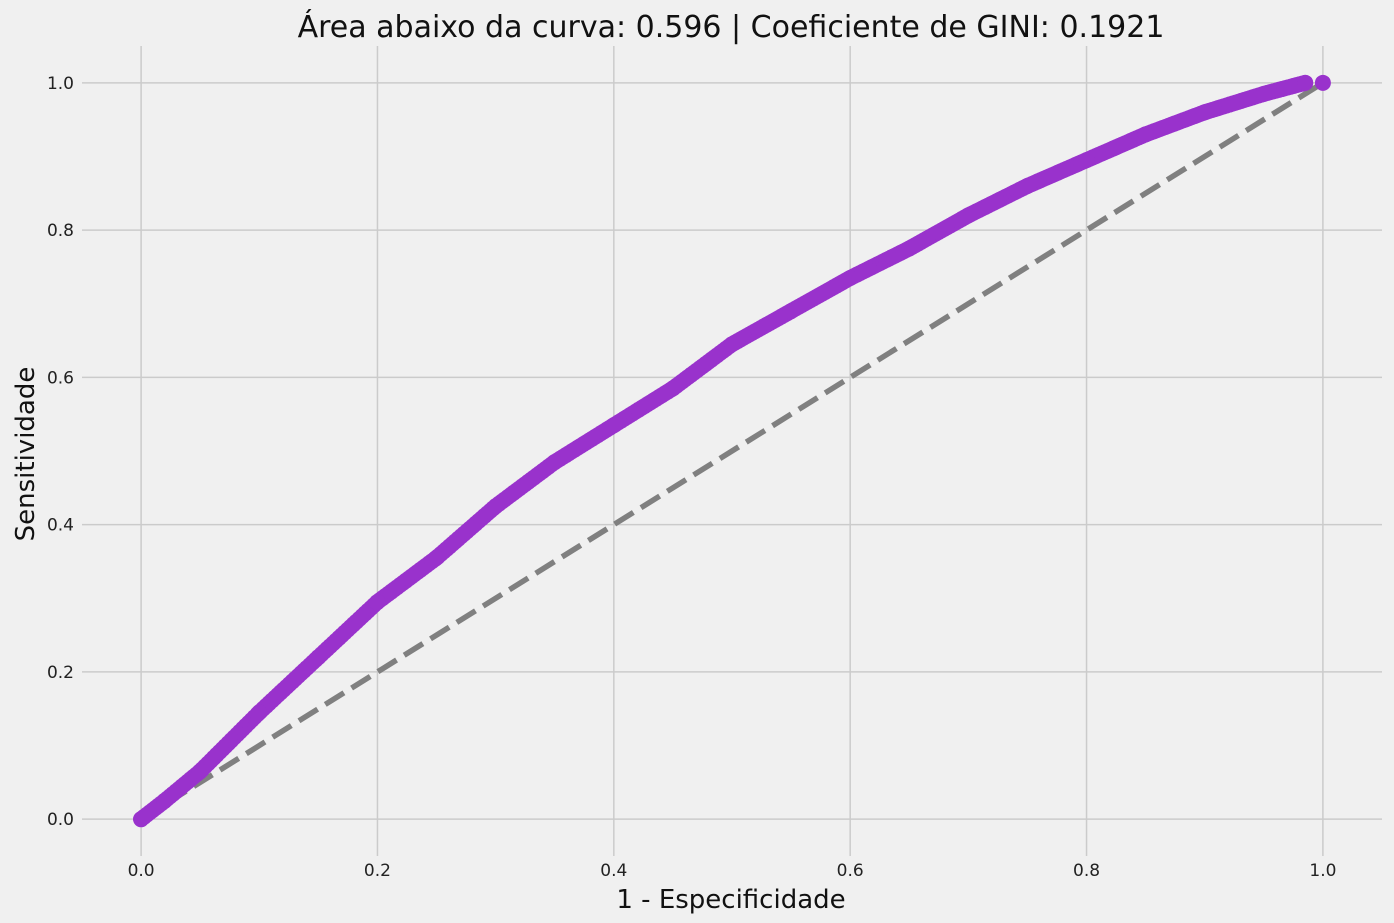 Image resolution: width=1394 pixels, height=923 pixels. I want to click on x-tick-label: 1.0, so click(1322, 871).